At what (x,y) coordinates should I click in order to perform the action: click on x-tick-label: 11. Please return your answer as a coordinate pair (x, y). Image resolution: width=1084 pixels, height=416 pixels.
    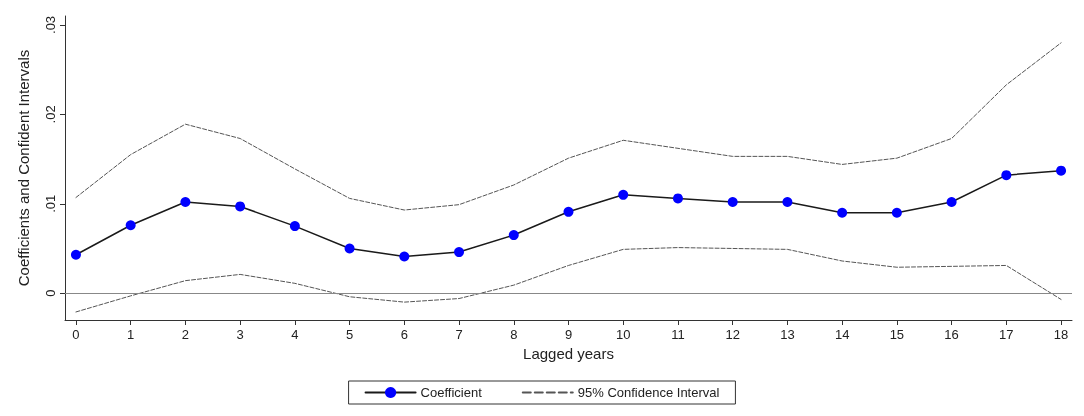
    Looking at the image, I should click on (678, 334).